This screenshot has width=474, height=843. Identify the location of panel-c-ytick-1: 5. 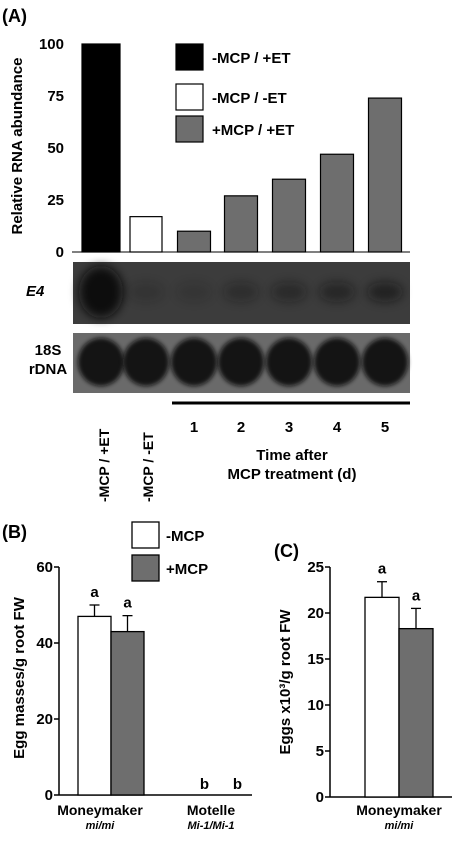
(320, 751).